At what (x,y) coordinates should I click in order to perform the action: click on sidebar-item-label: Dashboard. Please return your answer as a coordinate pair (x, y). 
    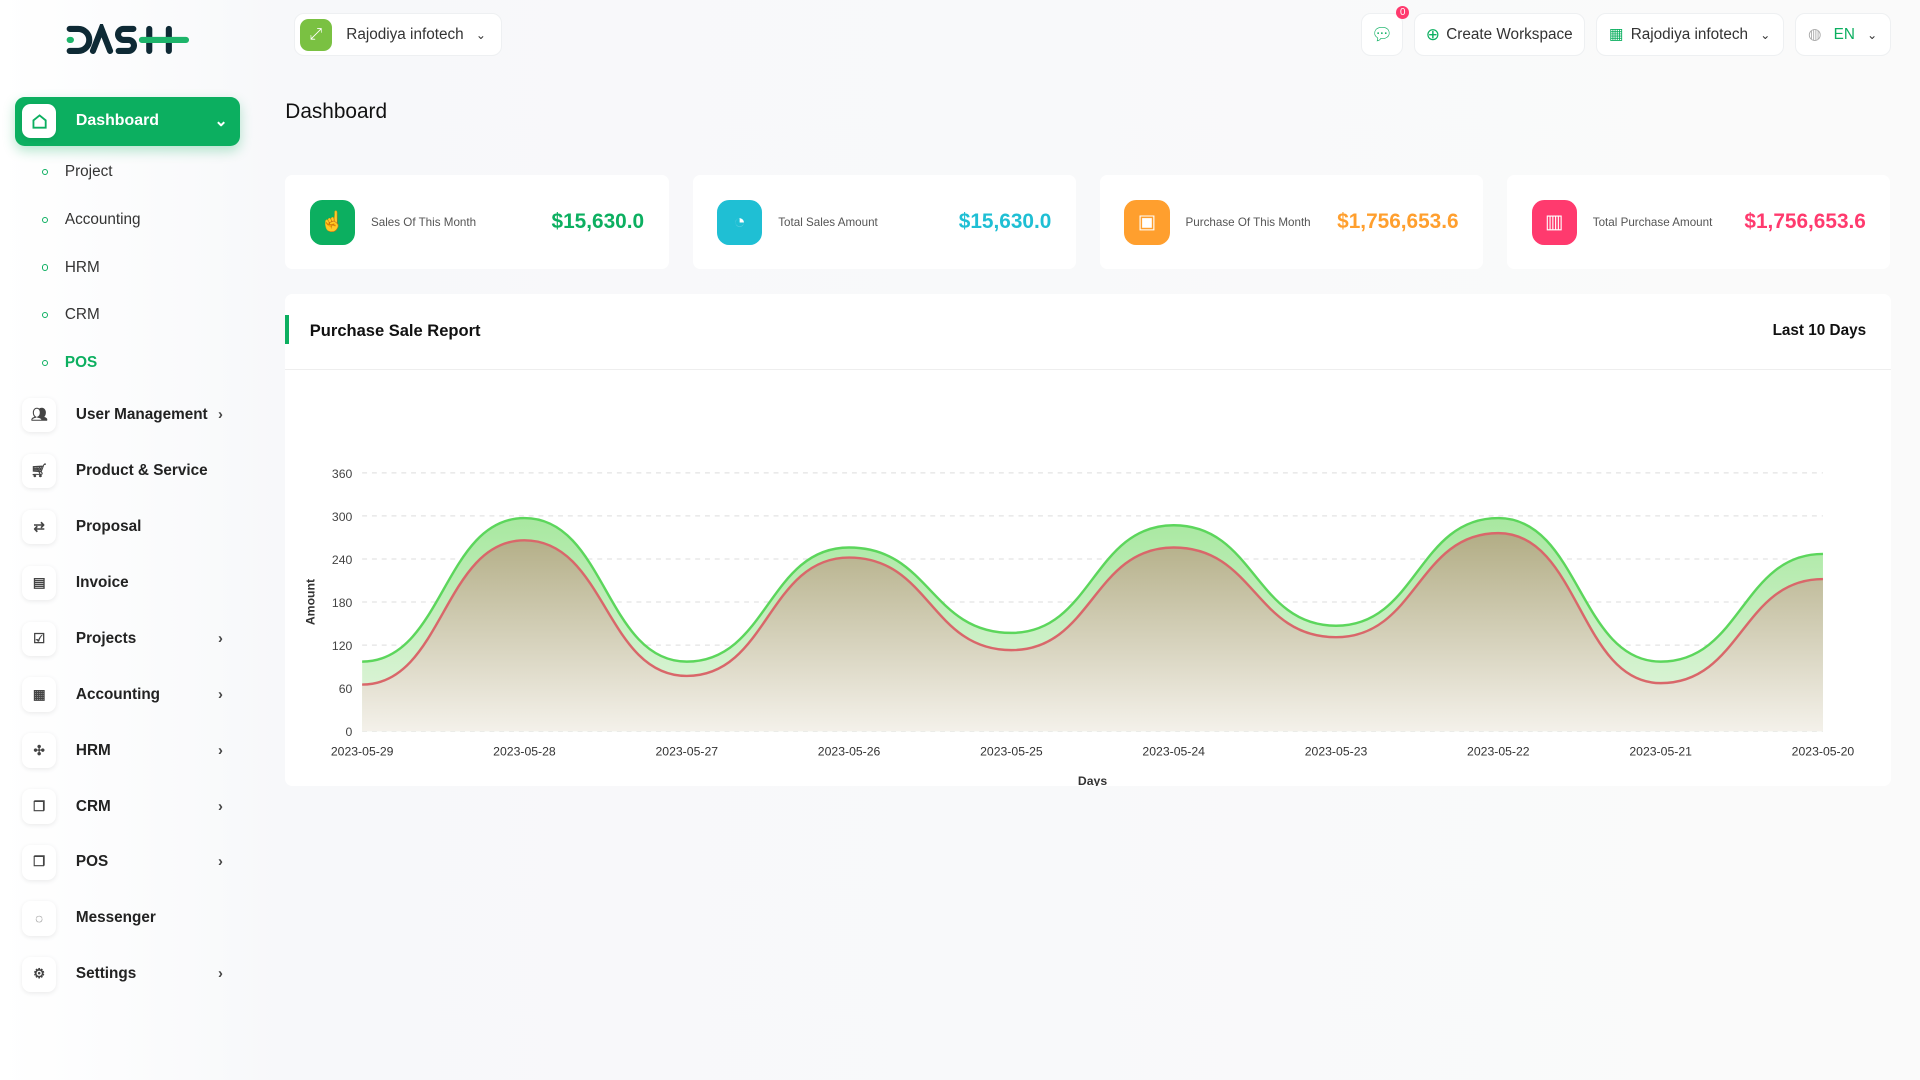
    Looking at the image, I should click on (117, 121).